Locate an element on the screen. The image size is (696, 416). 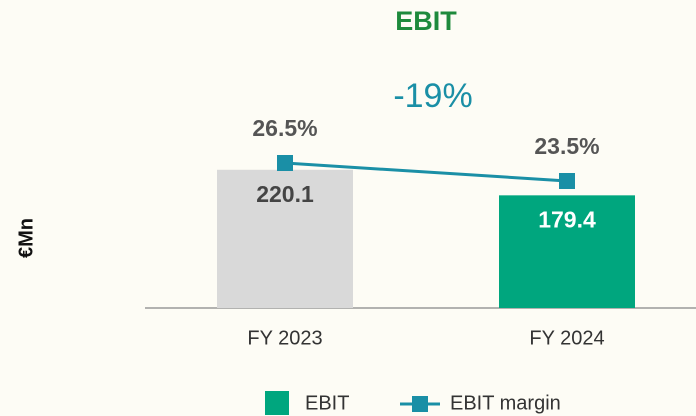
chart-title: EBIT is located at coordinates (426, 21).